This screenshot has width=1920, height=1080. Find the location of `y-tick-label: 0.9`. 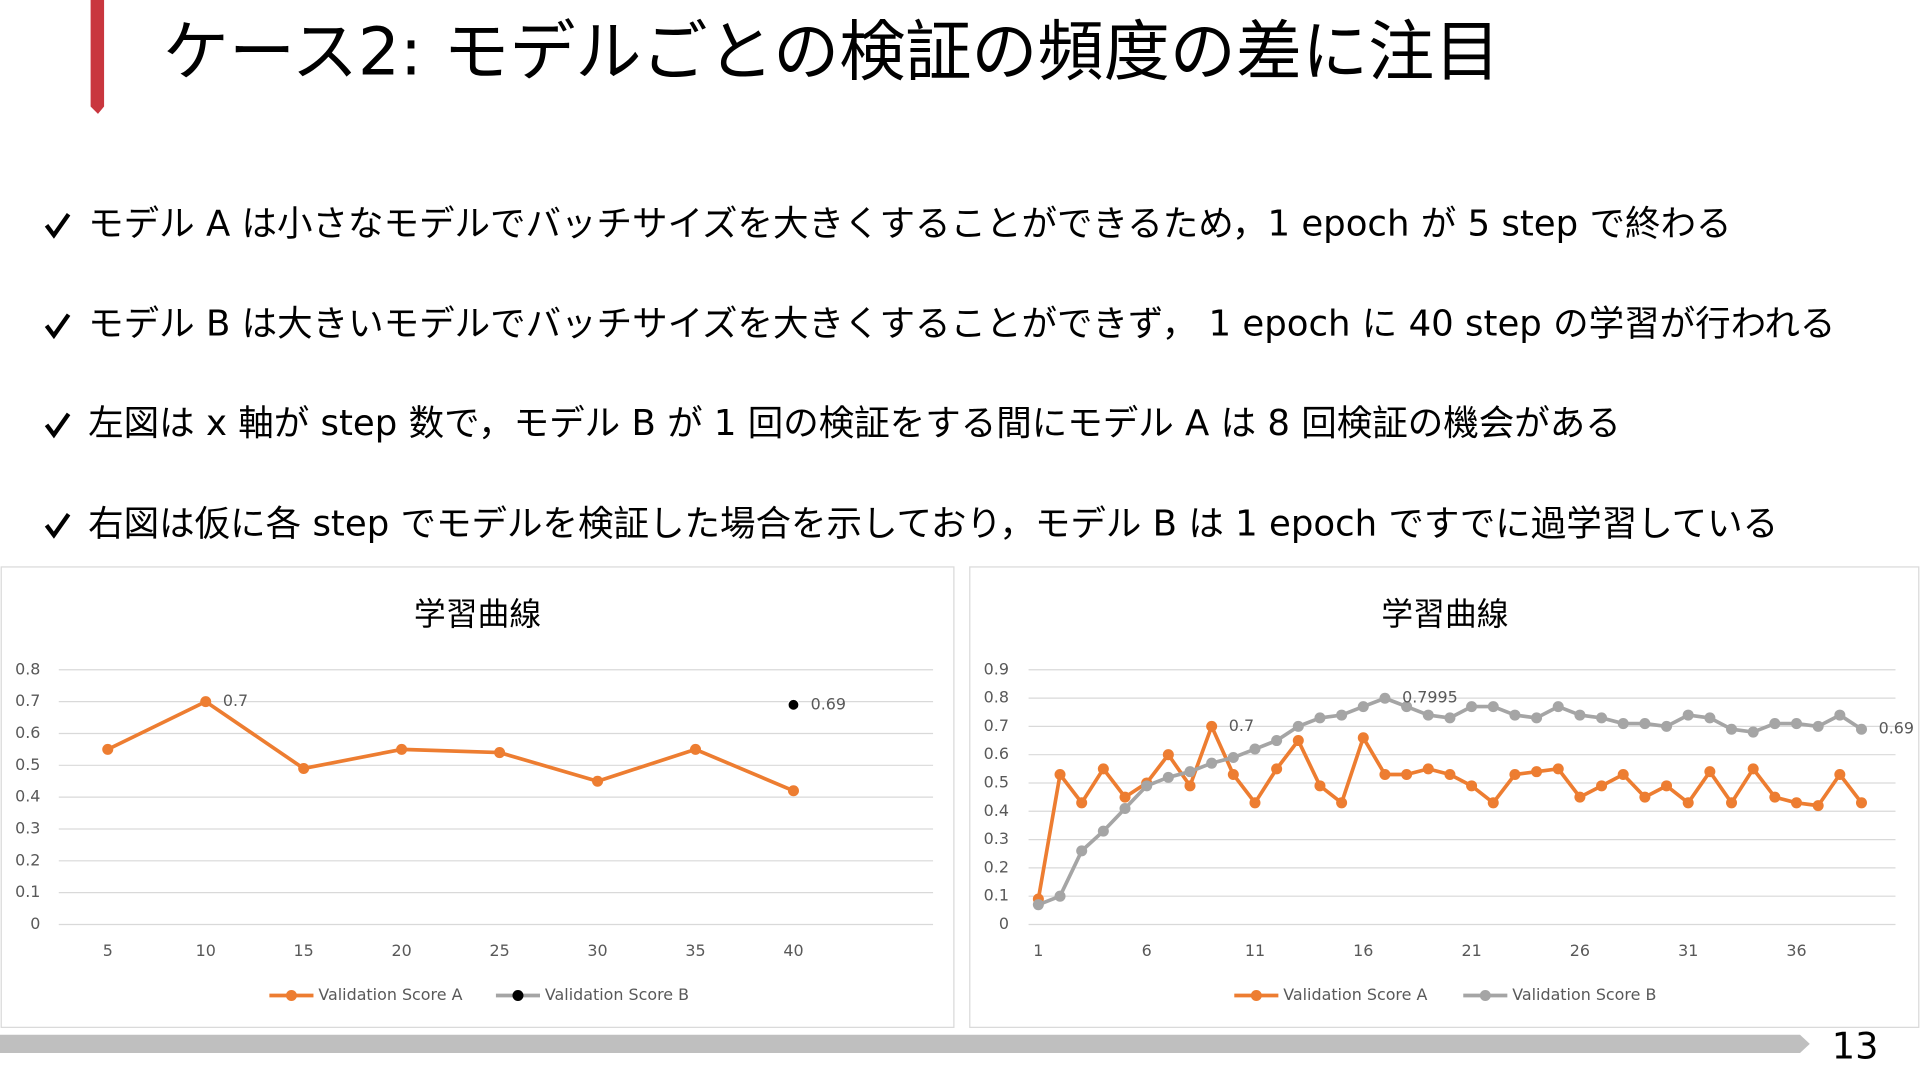

y-tick-label: 0.9 is located at coordinates (996, 668).